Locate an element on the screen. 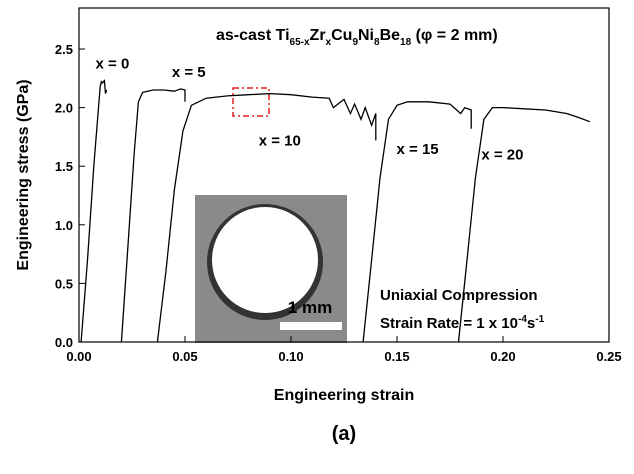  y-axis-label: Engineering stress (GPa) is located at coordinates (23, 174).